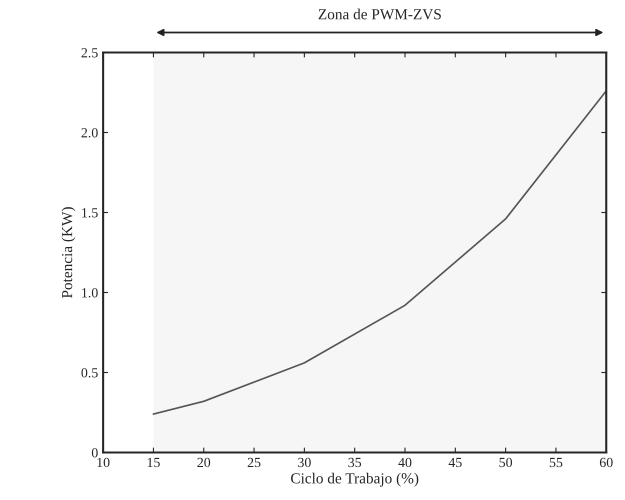 The height and width of the screenshot is (500, 625). What do you see at coordinates (354, 479) in the screenshot?
I see `x-axis-title: Ciclo de Trabajo (%)` at bounding box center [354, 479].